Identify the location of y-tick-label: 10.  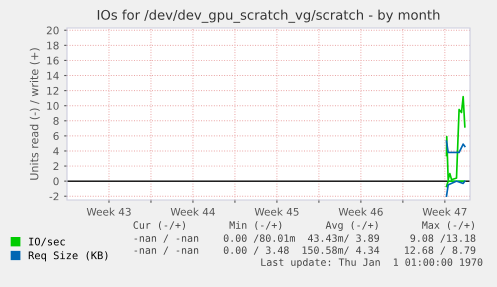
(53, 106).